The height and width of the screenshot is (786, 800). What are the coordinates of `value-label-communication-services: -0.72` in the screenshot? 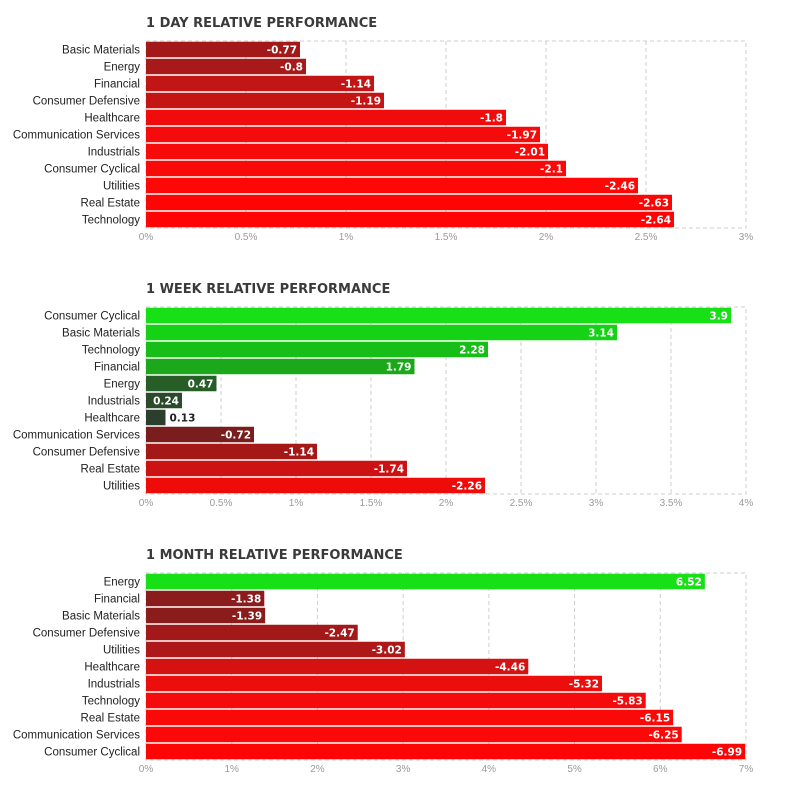 It's located at (236, 436).